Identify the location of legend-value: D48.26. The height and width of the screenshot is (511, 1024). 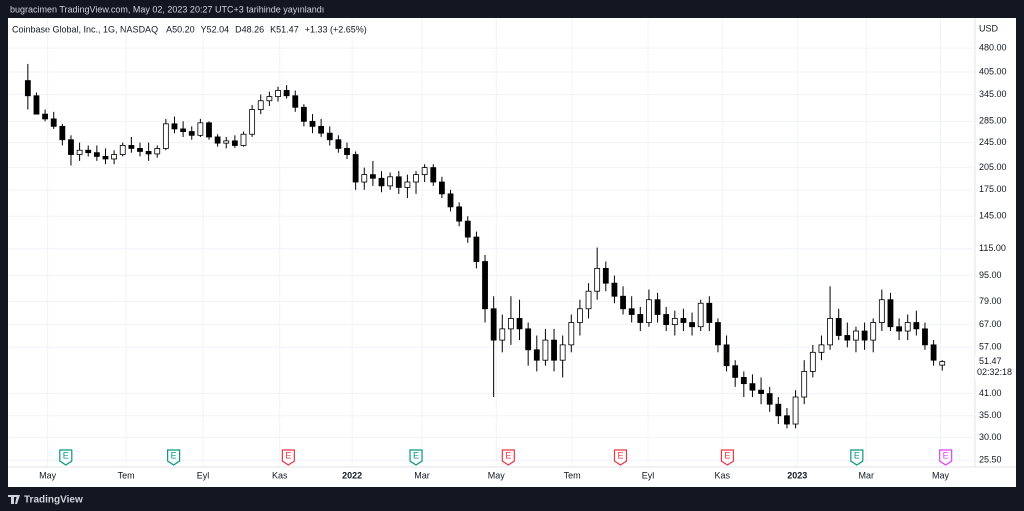
(249, 29).